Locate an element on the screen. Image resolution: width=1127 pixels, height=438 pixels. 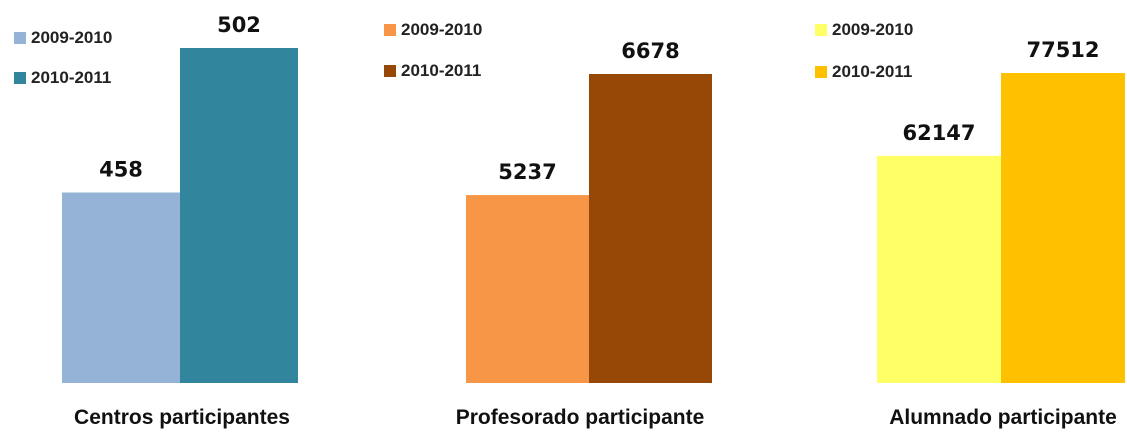
category-label-alumnado: Alumnado participante is located at coordinates (1003, 417).